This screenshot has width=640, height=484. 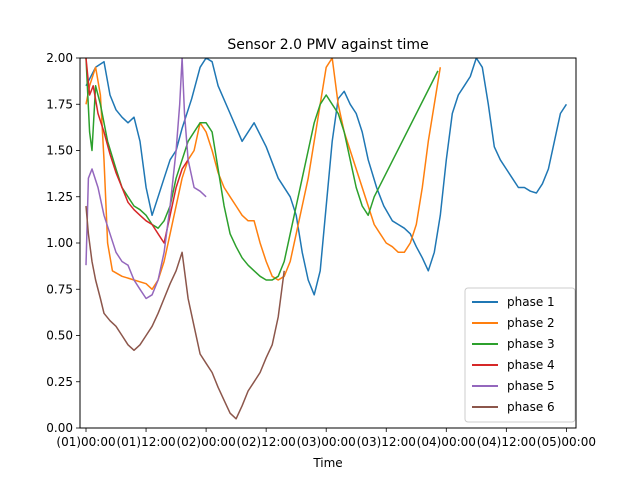 What do you see at coordinates (145, 442) in the screenshot?
I see `x-tick-label-1: (01)12:00` at bounding box center [145, 442].